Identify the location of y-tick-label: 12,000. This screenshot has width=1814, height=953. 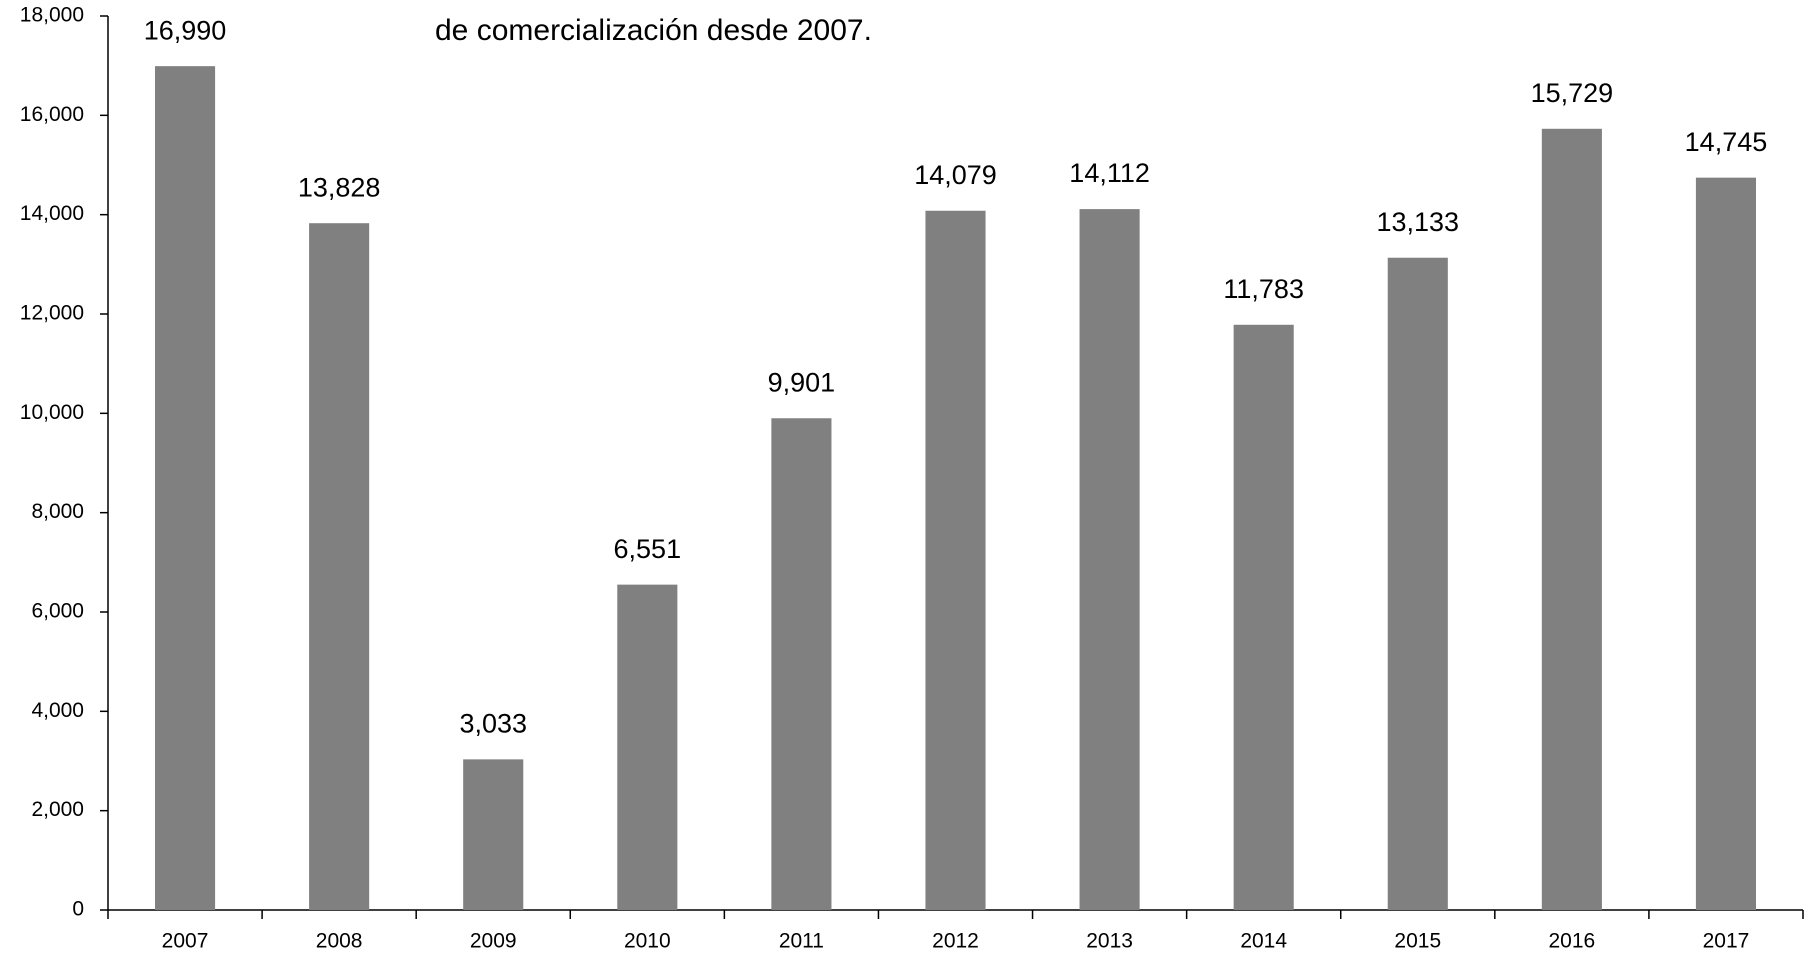
(52, 313).